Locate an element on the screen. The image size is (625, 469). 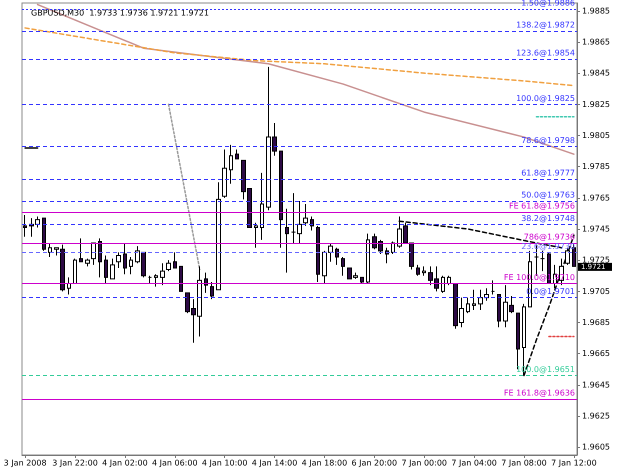
y-tick-label: 1.9625 is located at coordinates (596, 416).